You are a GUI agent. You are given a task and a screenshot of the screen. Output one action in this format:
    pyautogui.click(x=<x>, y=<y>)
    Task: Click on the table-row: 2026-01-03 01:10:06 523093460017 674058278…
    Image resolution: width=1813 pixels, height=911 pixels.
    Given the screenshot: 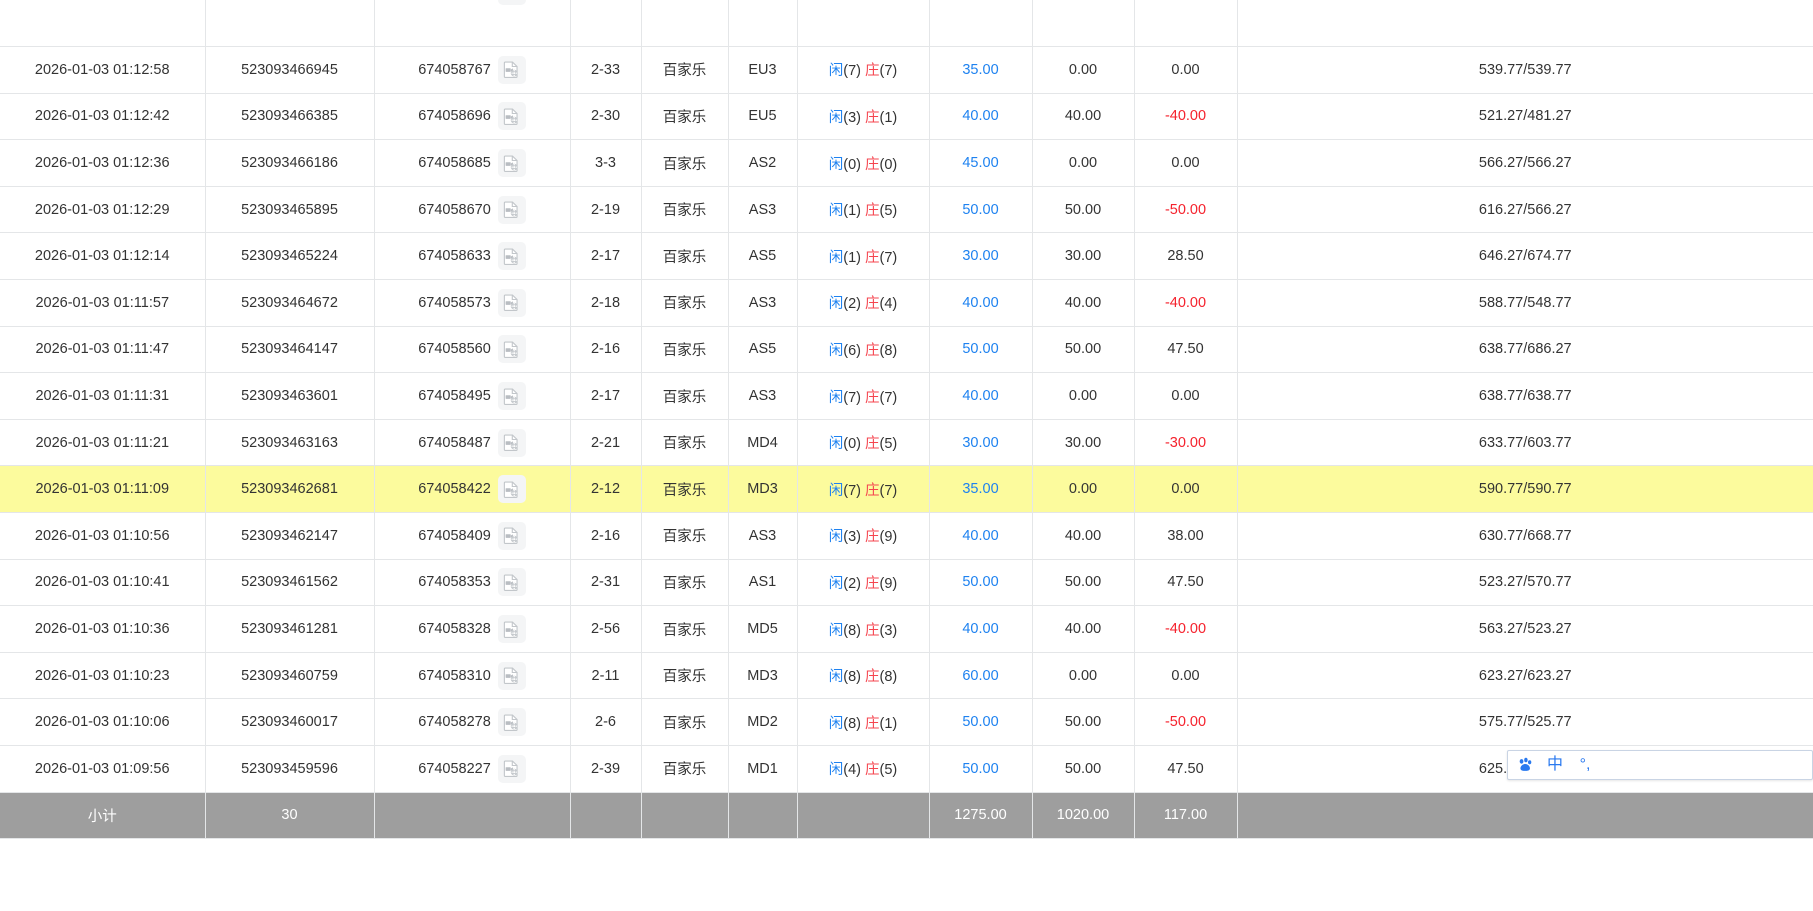 What is the action you would take?
    pyautogui.click(x=906, y=722)
    